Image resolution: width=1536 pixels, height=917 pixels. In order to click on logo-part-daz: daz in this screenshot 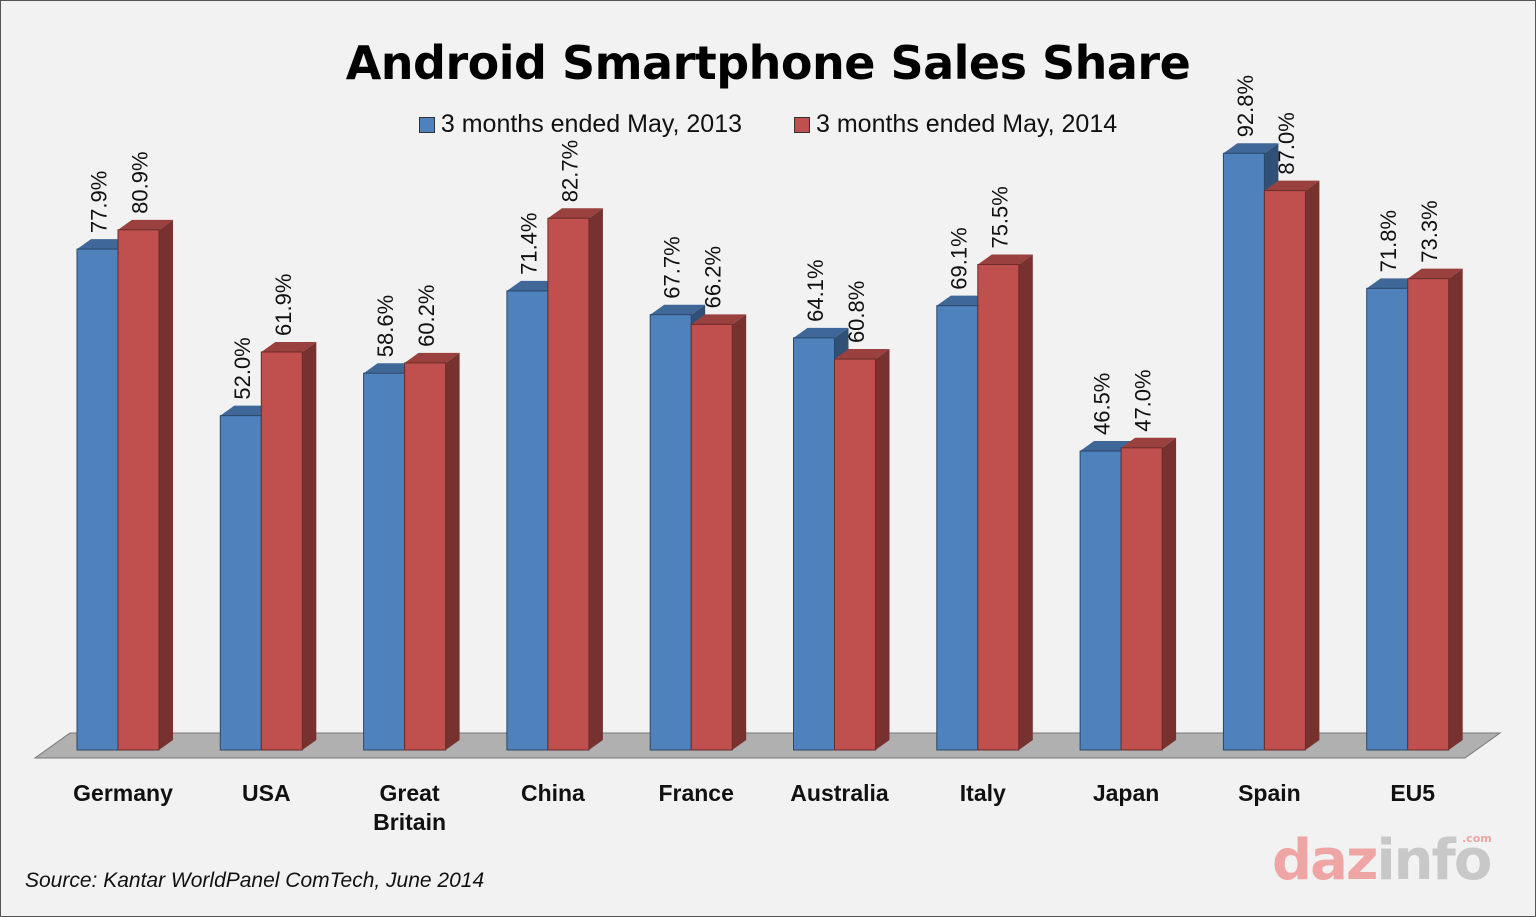, I will do `click(1325, 860)`.